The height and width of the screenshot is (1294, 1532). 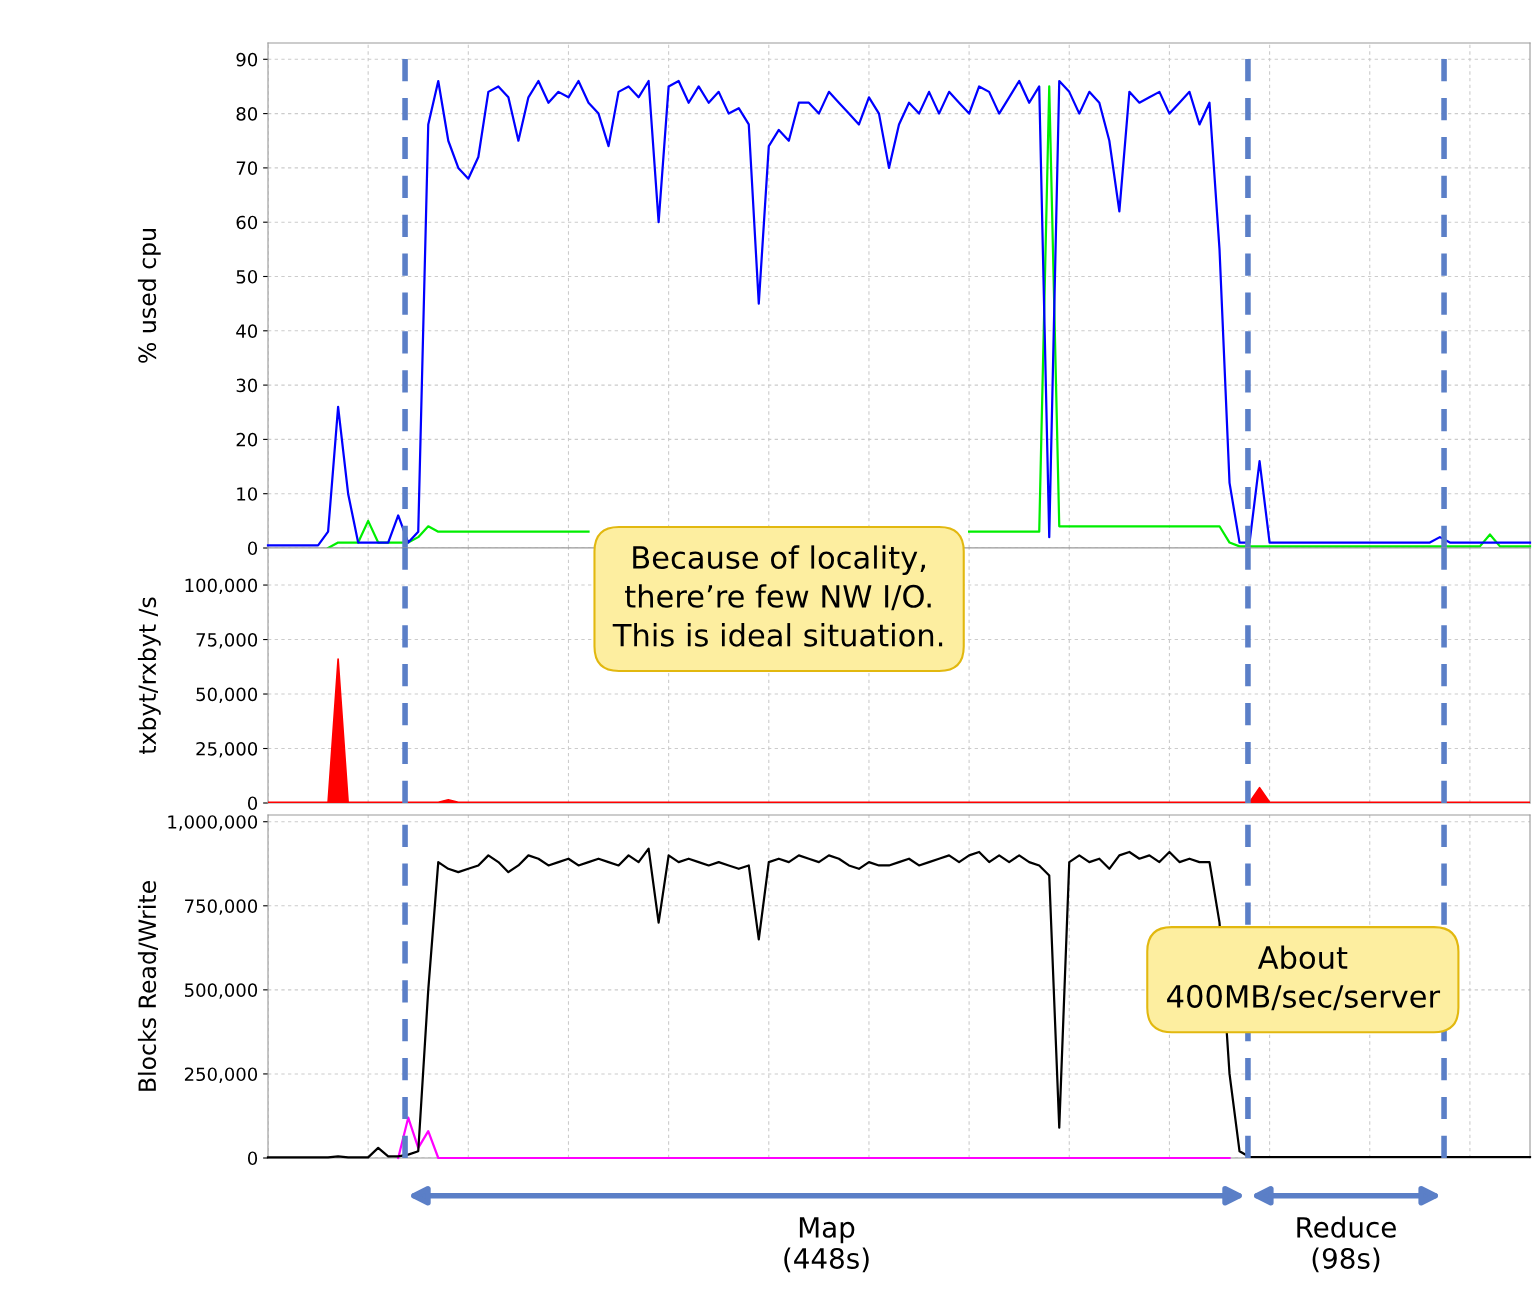 I want to click on y-tick-label: 100,000, so click(x=221, y=586).